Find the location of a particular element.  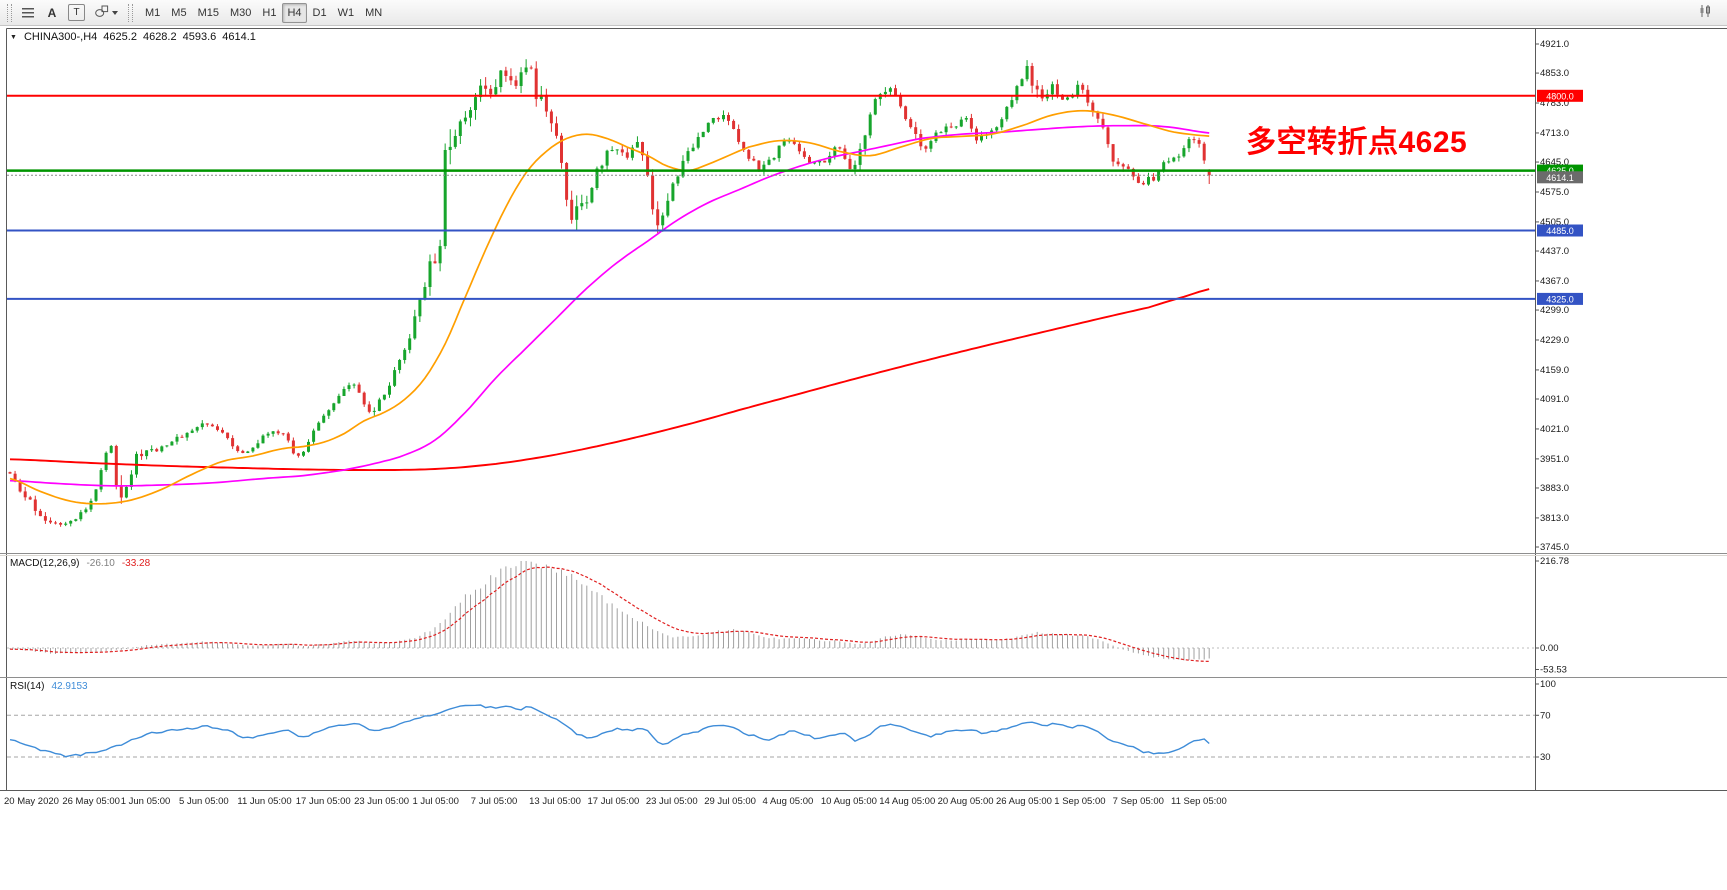

svg-text: 4367.0 is located at coordinates (1554, 281).